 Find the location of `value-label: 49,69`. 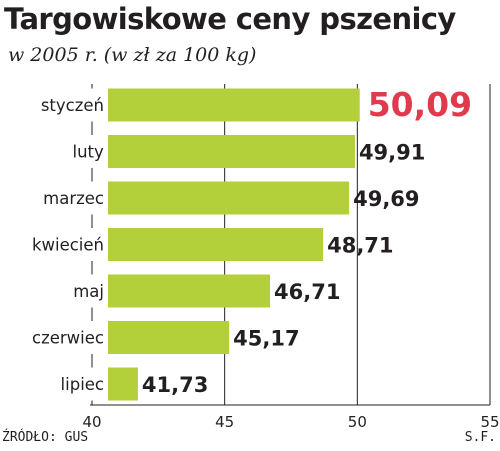

value-label: 49,69 is located at coordinates (386, 199).